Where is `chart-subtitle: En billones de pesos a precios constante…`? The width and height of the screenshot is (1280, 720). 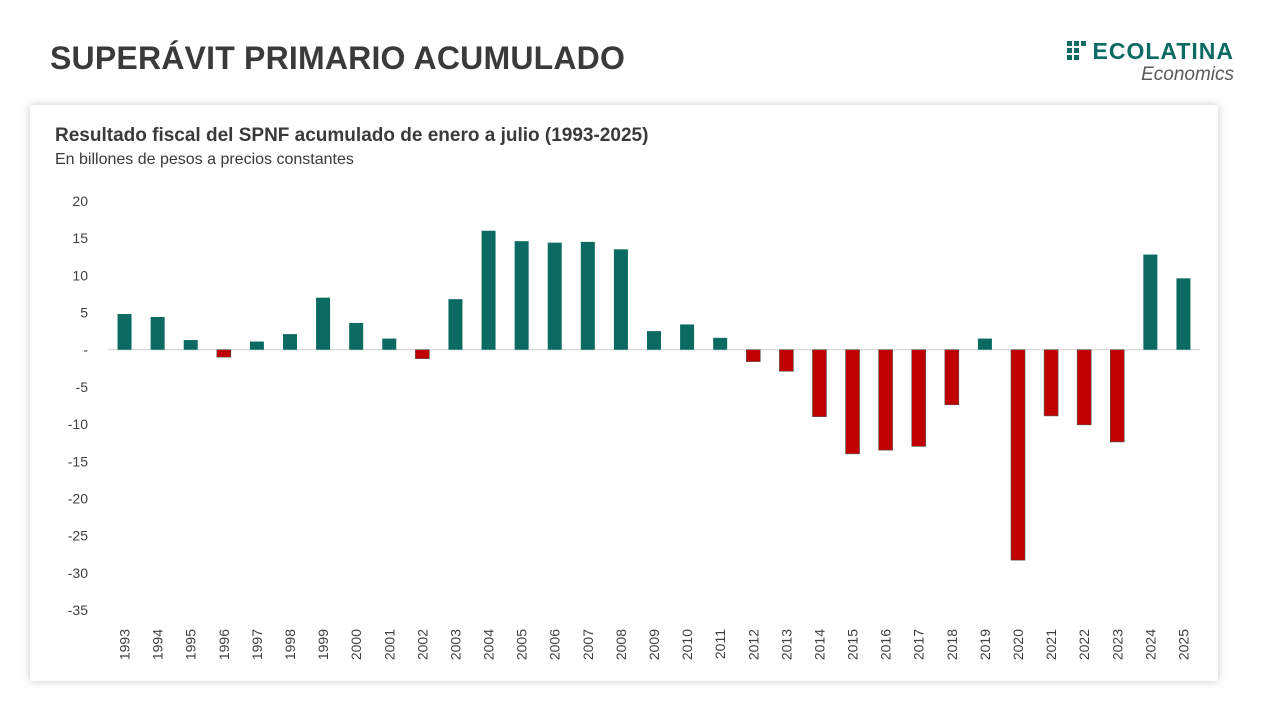
chart-subtitle: En billones de pesos a precios constante… is located at coordinates (204, 159).